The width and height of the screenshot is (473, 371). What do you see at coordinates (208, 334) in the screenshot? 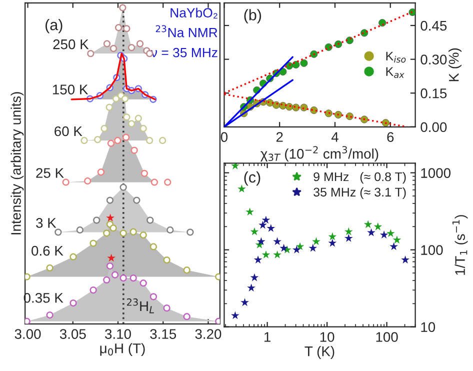
I see `x-tick-label: 3.20` at bounding box center [208, 334].